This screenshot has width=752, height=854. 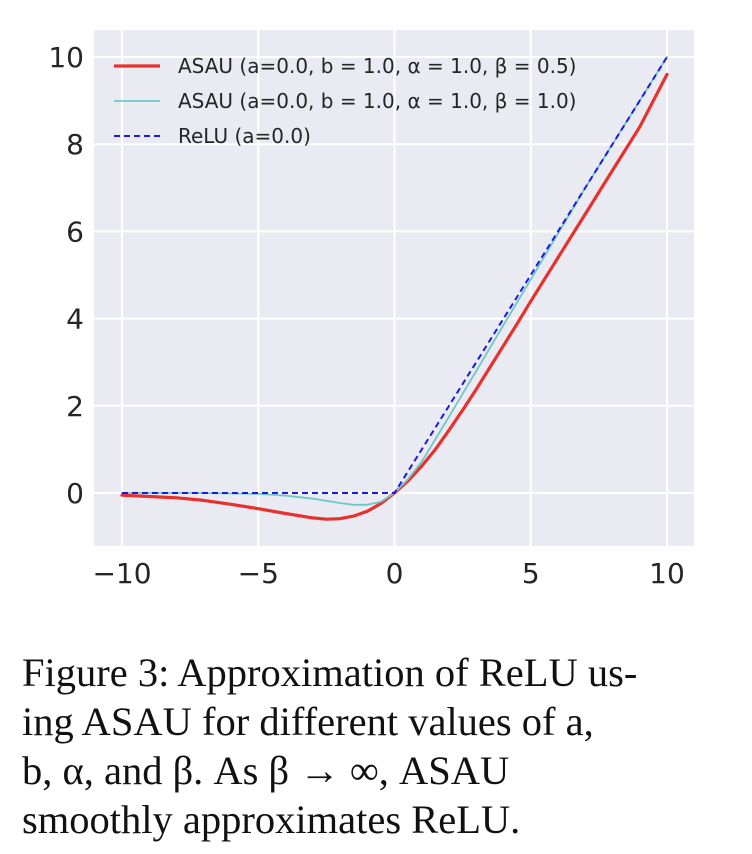 What do you see at coordinates (121, 573) in the screenshot?
I see `x-tick-label: −10` at bounding box center [121, 573].